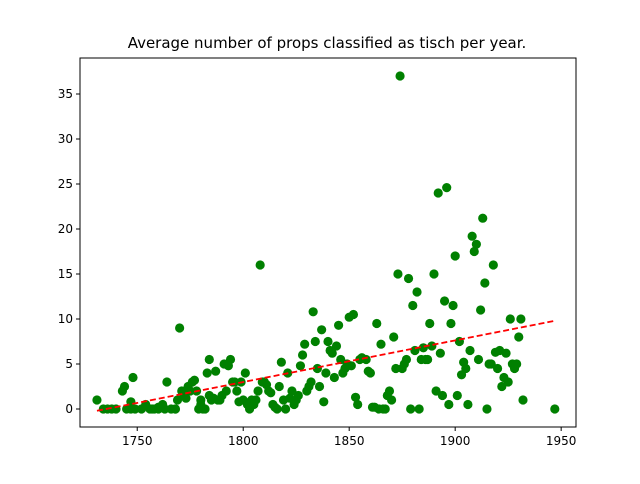 This screenshot has height=484, width=640. What do you see at coordinates (349, 441) in the screenshot?
I see `x-tick-label: 1850` at bounding box center [349, 441].